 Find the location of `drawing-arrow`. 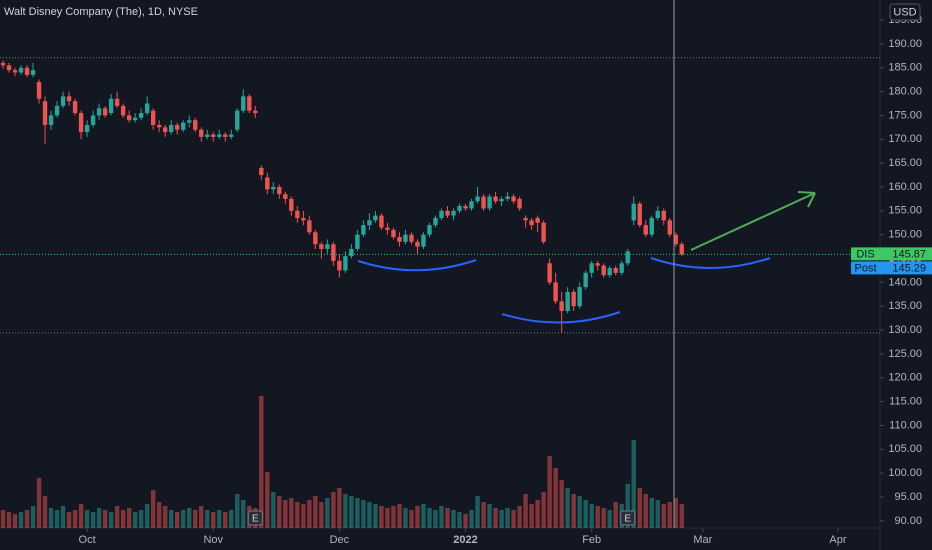

drawing-arrow is located at coordinates (753, 221).